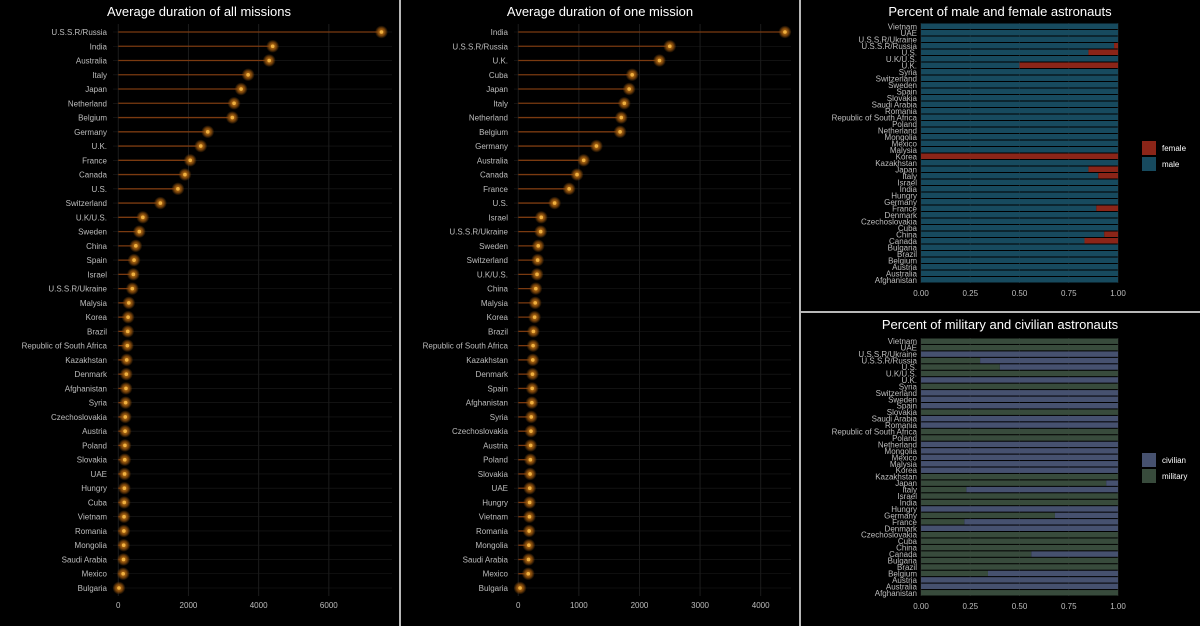  What do you see at coordinates (1019, 470) in the screenshot?
I see `bar-civilian-korea` at bounding box center [1019, 470].